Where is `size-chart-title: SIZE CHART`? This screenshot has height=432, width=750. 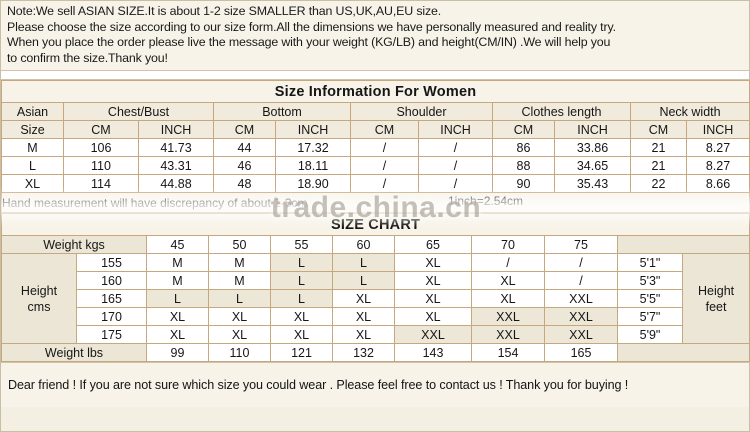 size-chart-title: SIZE CHART is located at coordinates (375, 224).